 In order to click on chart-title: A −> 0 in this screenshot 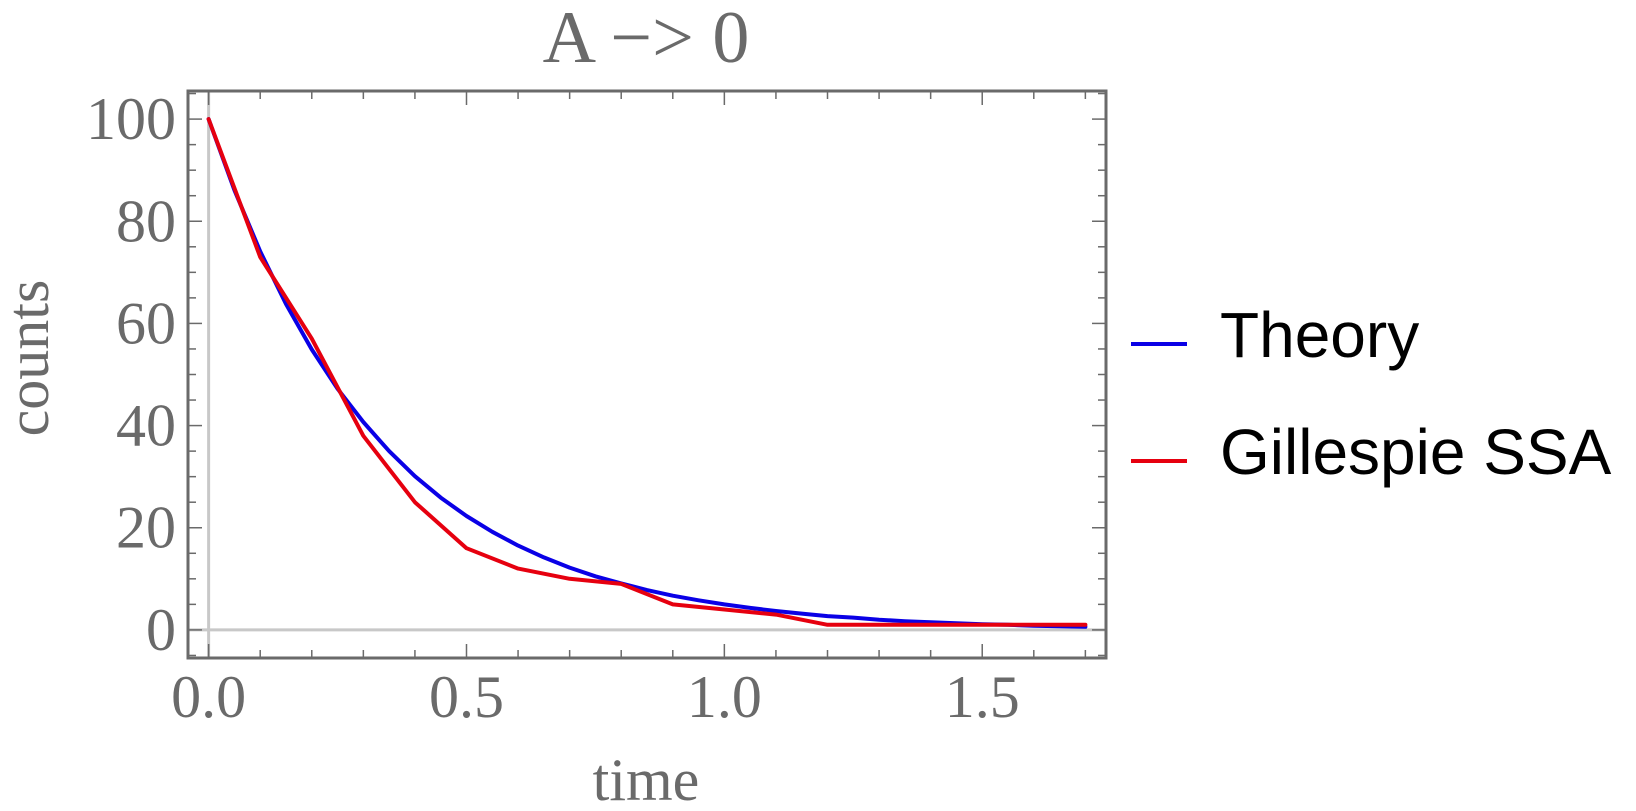, I will do `click(646, 39)`.